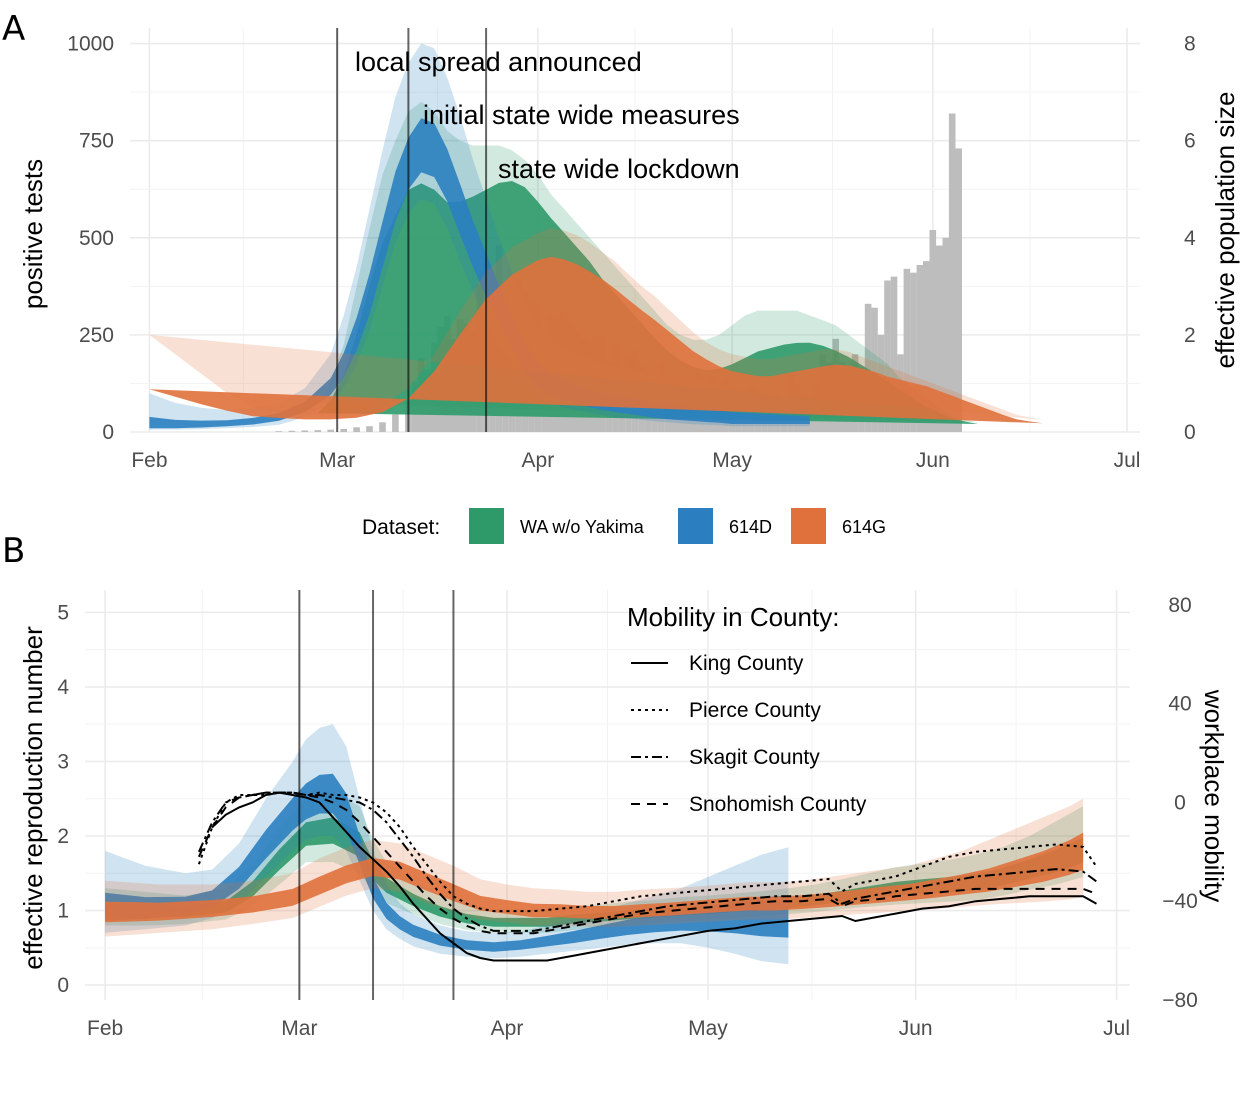  Describe the element at coordinates (733, 617) in the screenshot. I see `mobility-legend-title: Mobility in County:` at that location.